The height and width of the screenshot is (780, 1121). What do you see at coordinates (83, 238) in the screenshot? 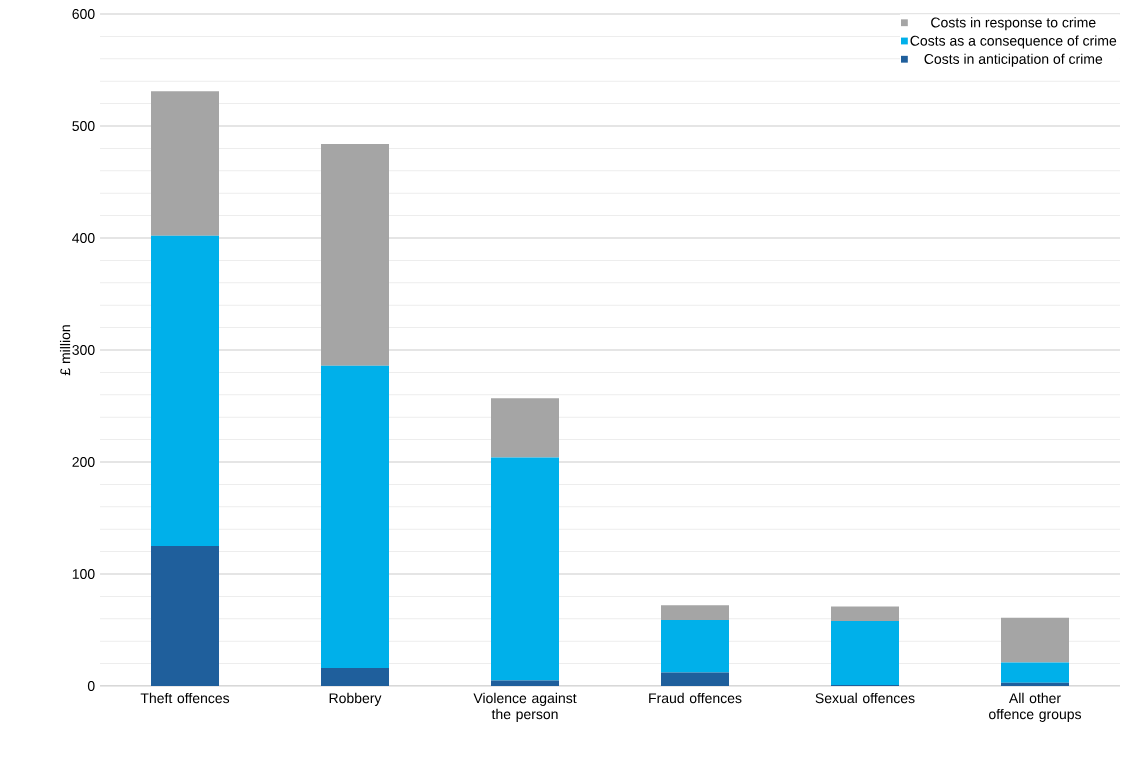
I see `y-tick-label: 400` at bounding box center [83, 238].